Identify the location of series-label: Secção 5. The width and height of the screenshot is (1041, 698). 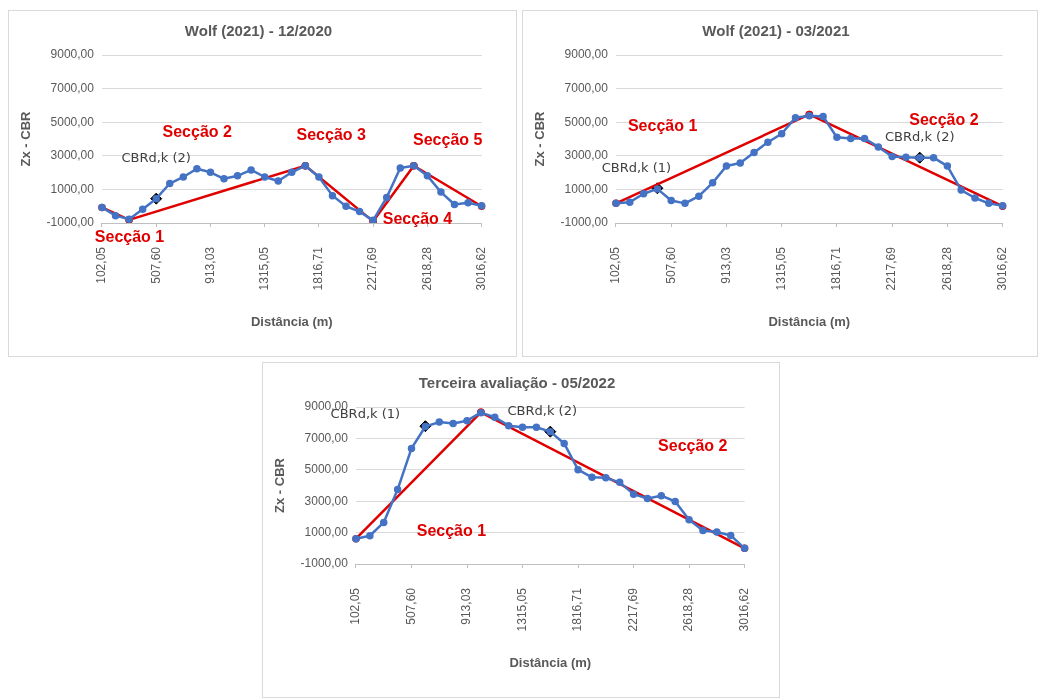
(448, 140).